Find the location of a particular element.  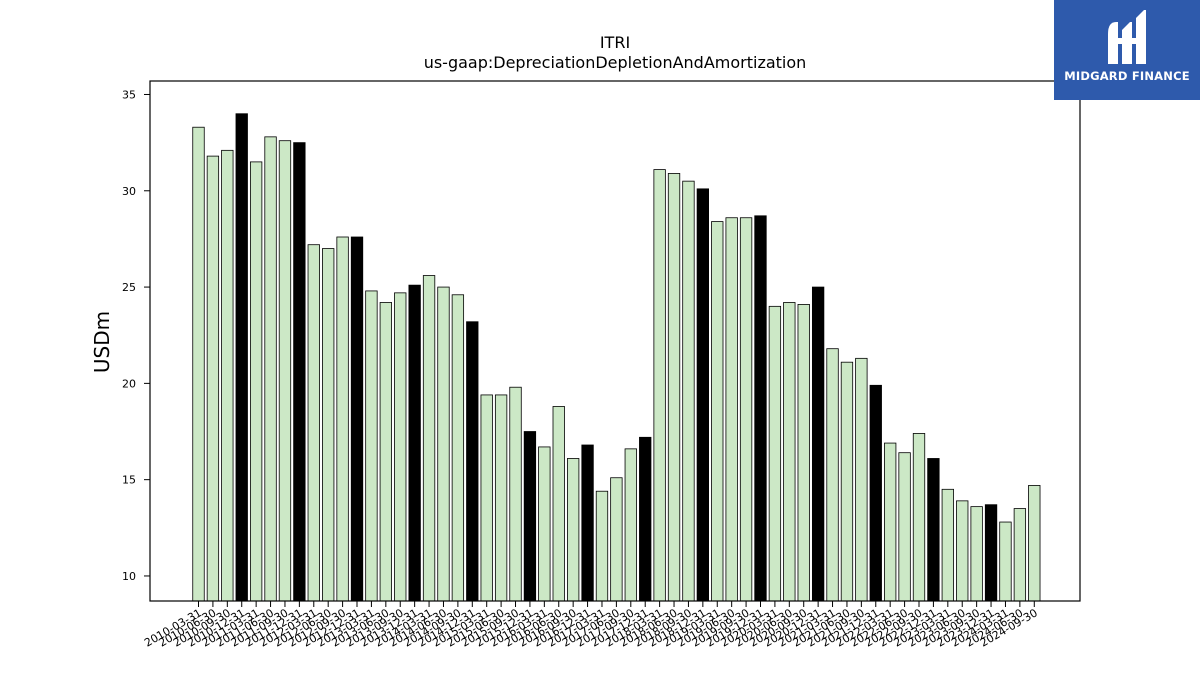

y-tick-label: 35 is located at coordinates (129, 94).